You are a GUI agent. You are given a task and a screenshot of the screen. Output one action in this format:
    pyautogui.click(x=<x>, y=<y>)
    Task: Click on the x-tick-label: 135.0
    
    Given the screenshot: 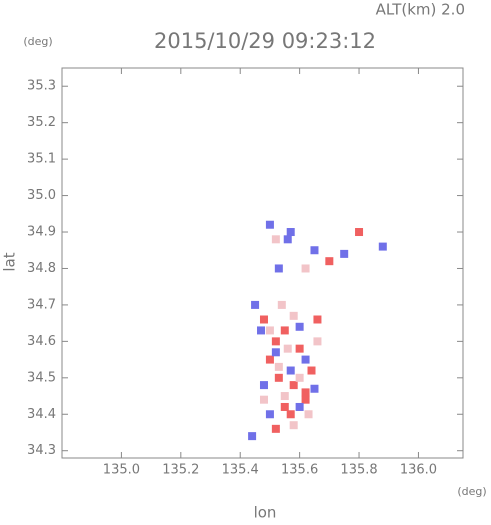 What is the action you would take?
    pyautogui.click(x=121, y=470)
    